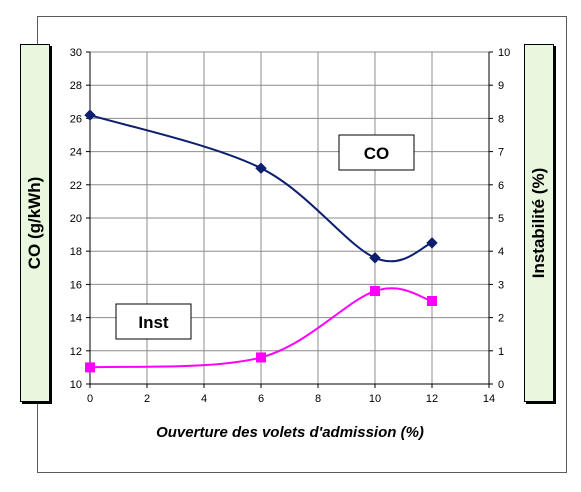  Describe the element at coordinates (76, 352) in the screenshot. I see `y-left-tick-label: 12` at that location.